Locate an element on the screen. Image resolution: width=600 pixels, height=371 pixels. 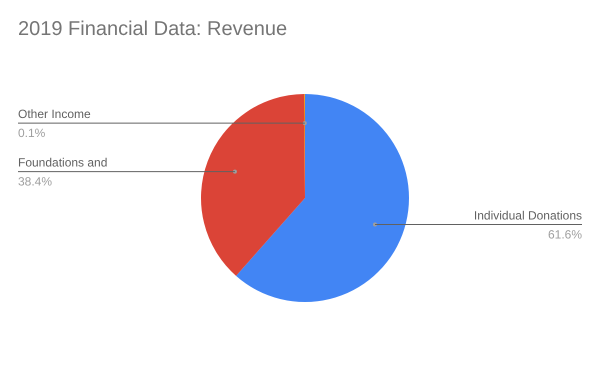
slice-label: Foundations and is located at coordinates (63, 163).